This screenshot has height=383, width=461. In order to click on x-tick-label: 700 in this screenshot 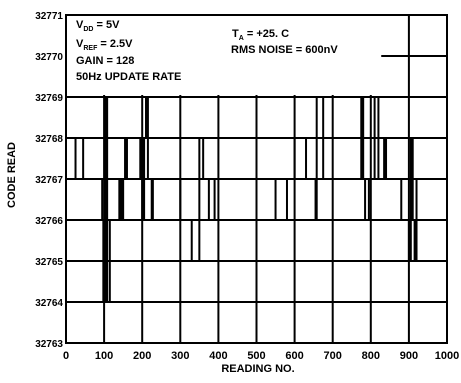, I will do `click(333, 356)`.